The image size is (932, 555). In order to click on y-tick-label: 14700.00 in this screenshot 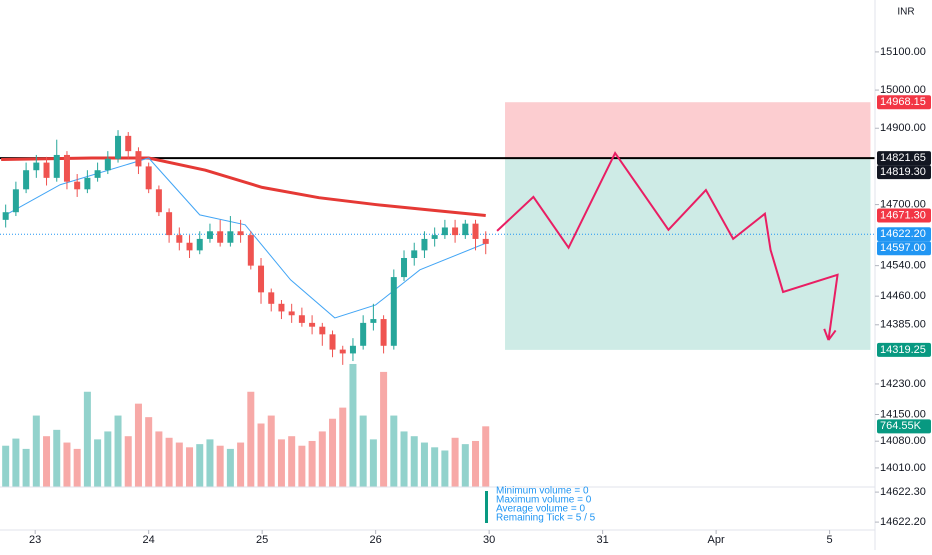, I will do `click(903, 204)`.